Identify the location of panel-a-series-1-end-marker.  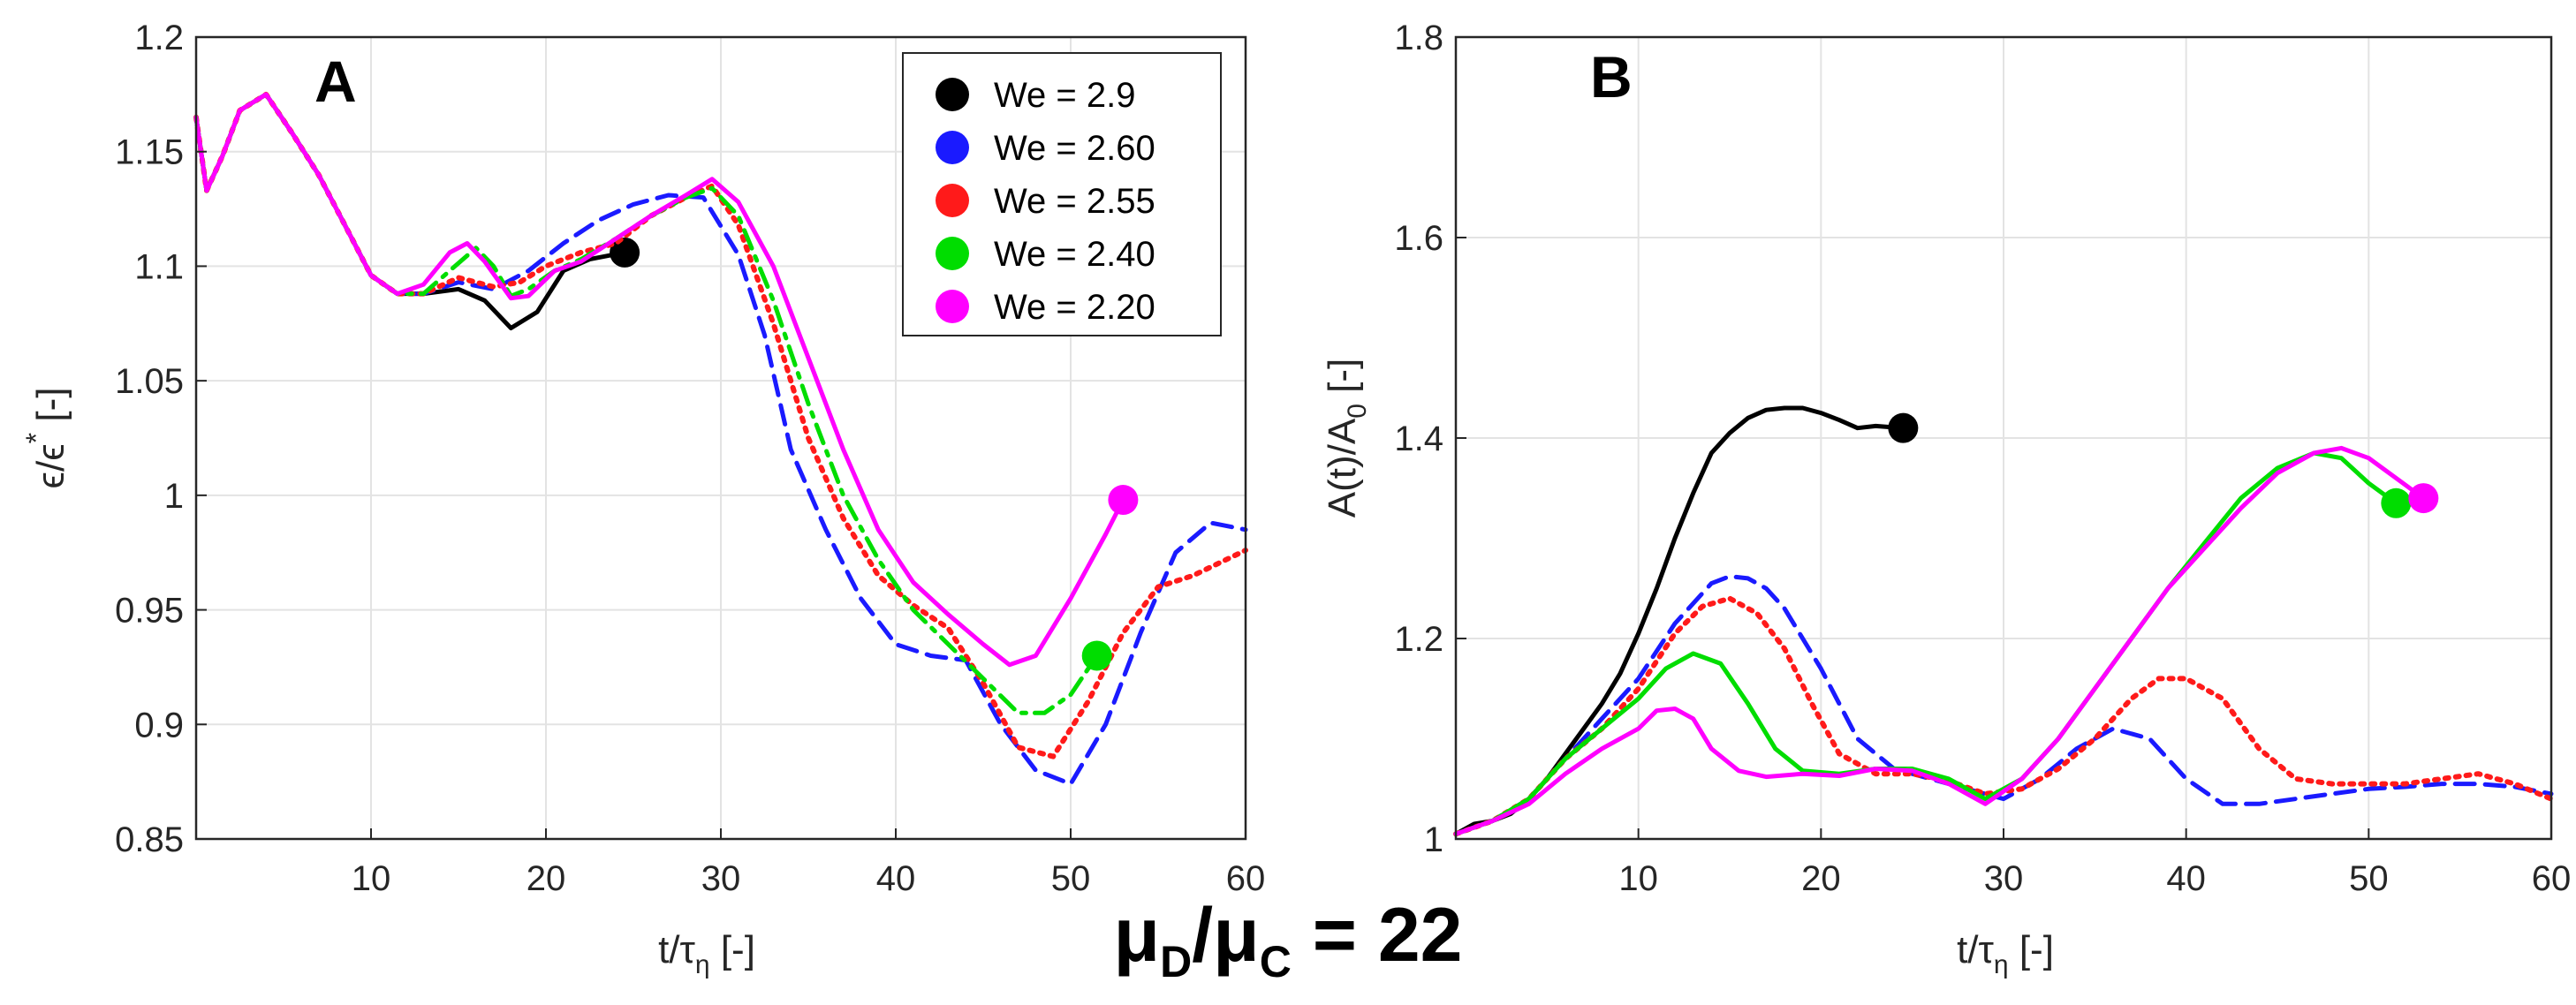
(625, 252).